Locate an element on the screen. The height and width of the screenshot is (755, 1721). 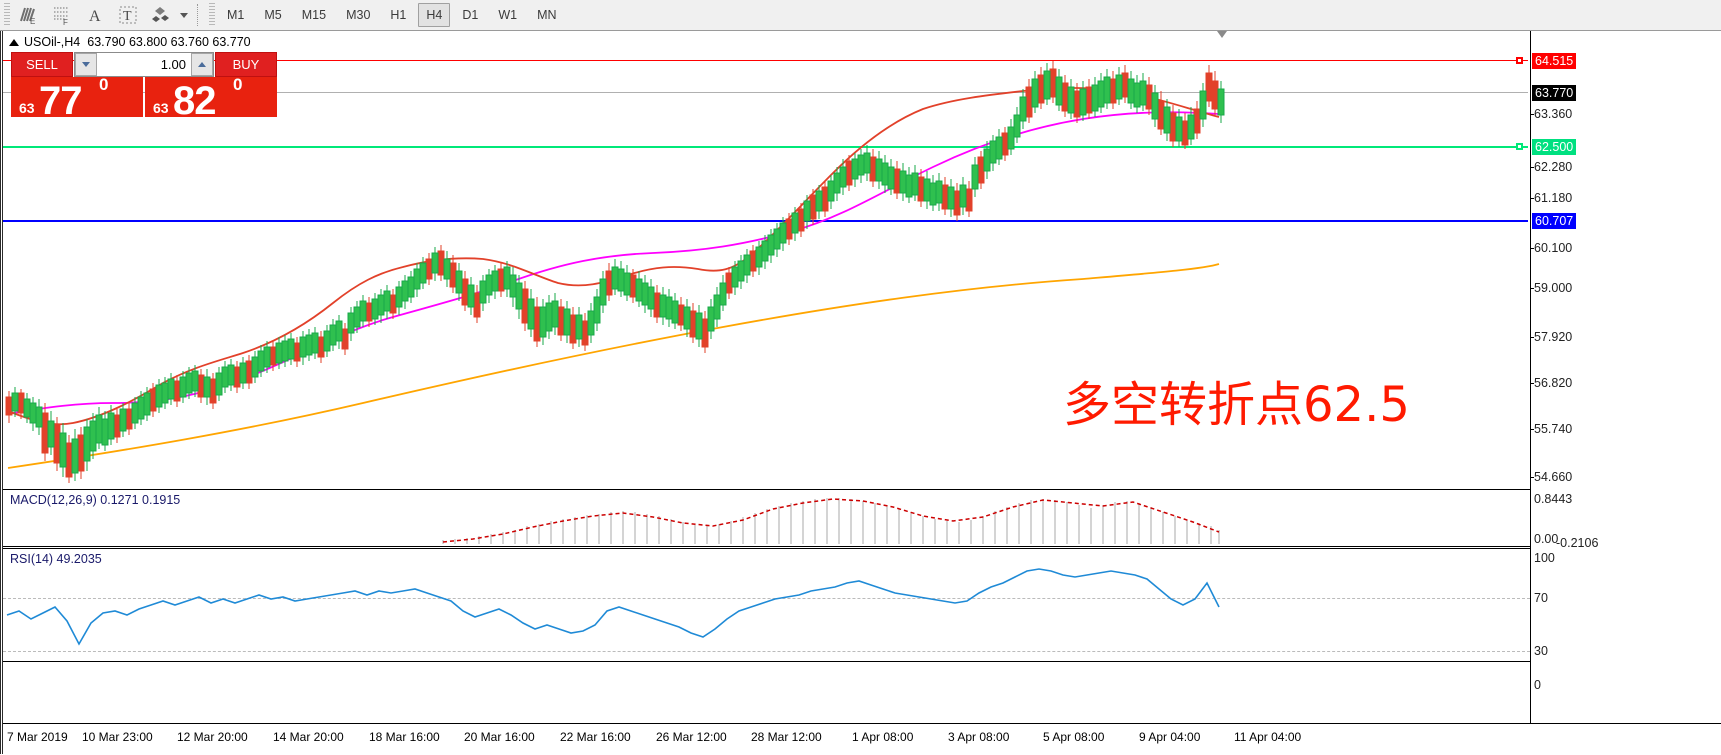
support-line-handle is located at coordinates (1519, 146).